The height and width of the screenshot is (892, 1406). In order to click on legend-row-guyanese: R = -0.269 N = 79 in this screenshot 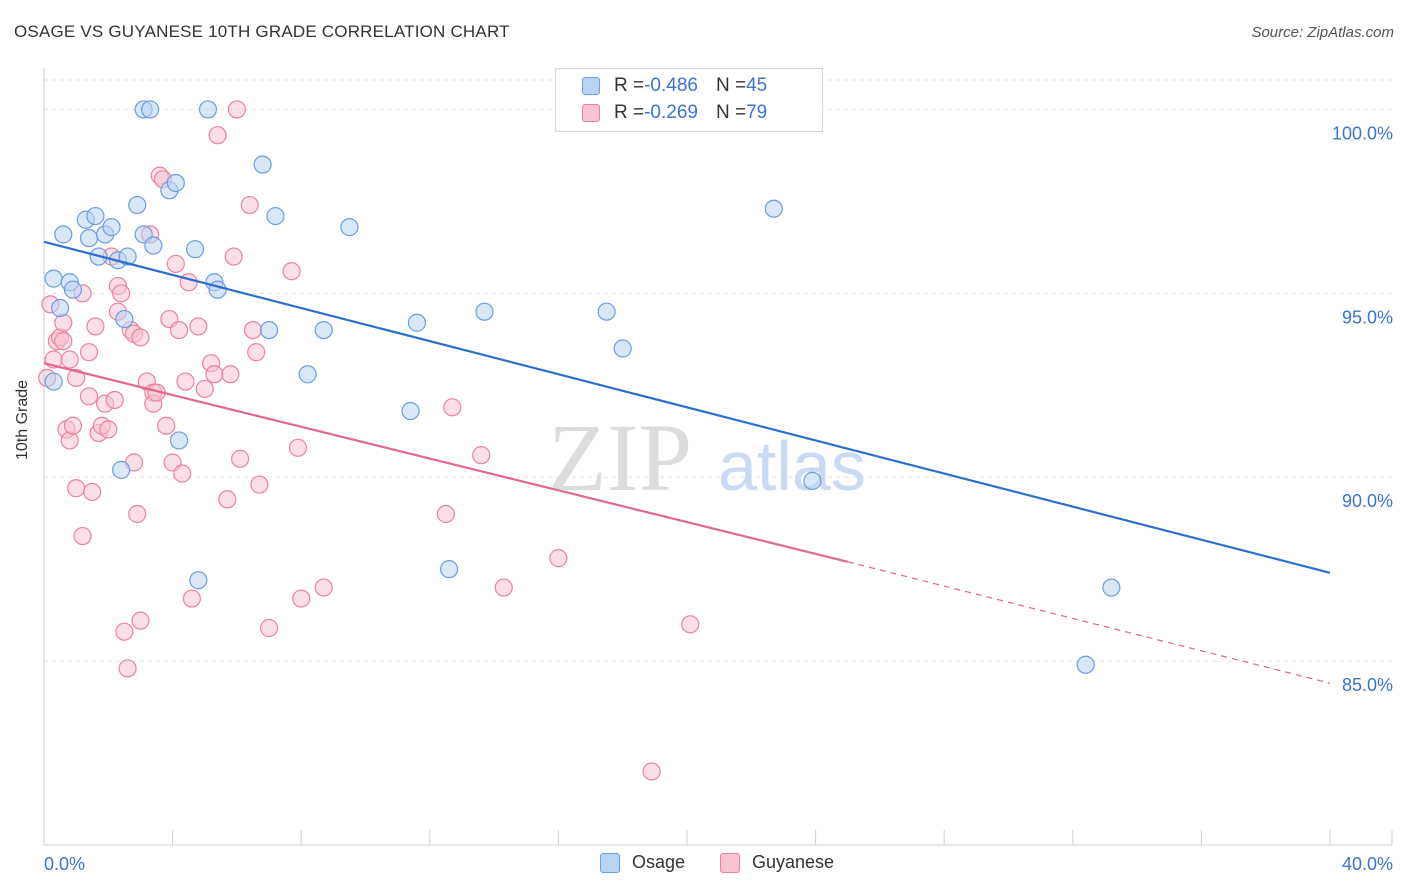, I will do `click(674, 113)`.